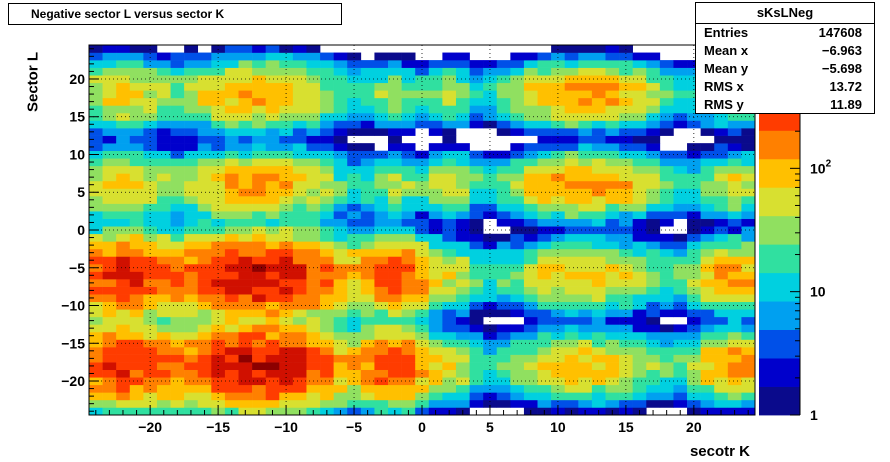 The image size is (890, 462). Describe the element at coordinates (218, 427) in the screenshot. I see `x-tick-label: −15` at that location.